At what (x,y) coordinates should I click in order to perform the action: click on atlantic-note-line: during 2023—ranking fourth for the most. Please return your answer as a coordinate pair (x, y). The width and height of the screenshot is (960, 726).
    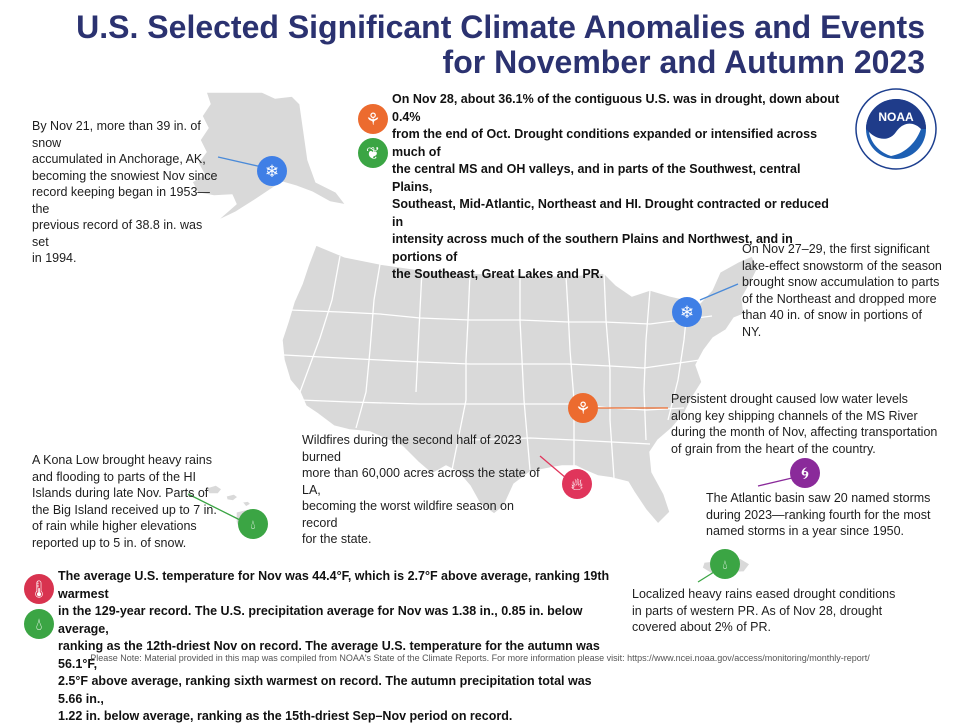
    Looking at the image, I should click on (818, 514).